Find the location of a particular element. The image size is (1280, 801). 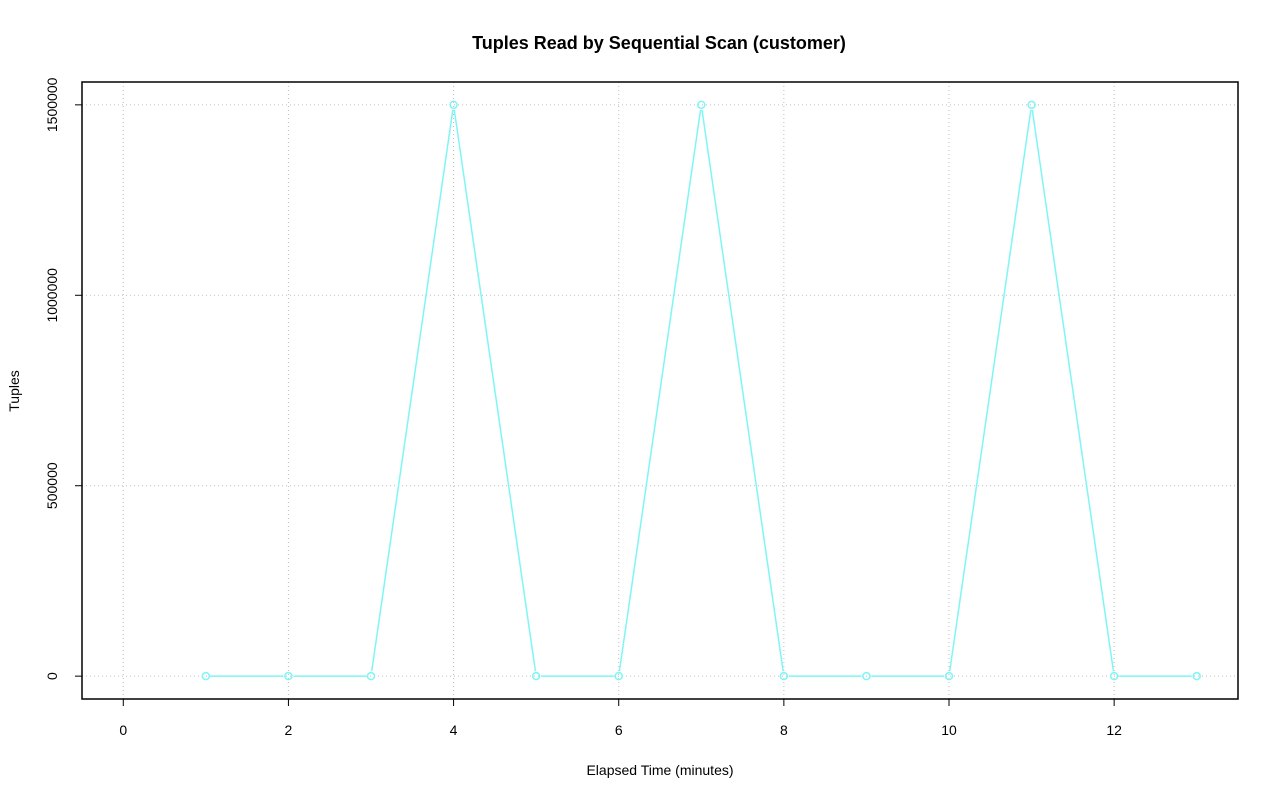

y-axis: 0 500000 1000000 1500000 is located at coordinates (63, 378).